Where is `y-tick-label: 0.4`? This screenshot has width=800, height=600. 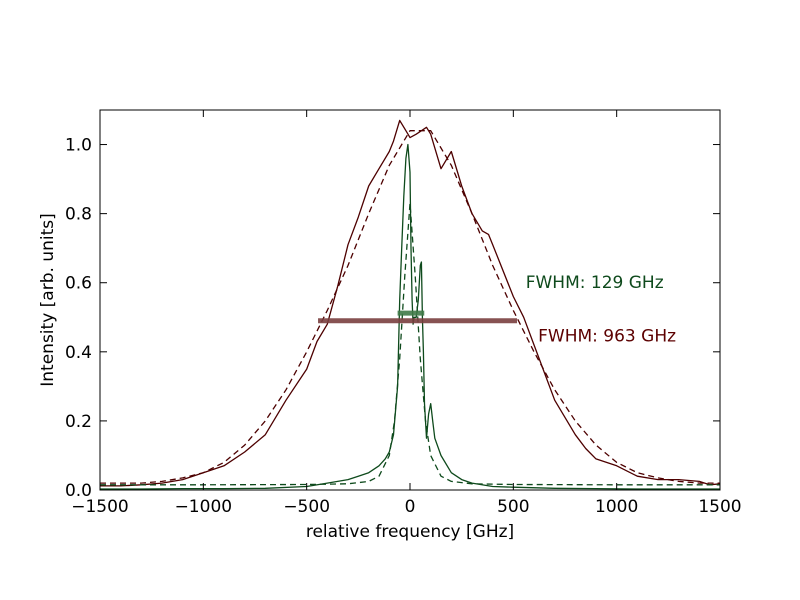
y-tick-label: 0.4 is located at coordinates (78, 353).